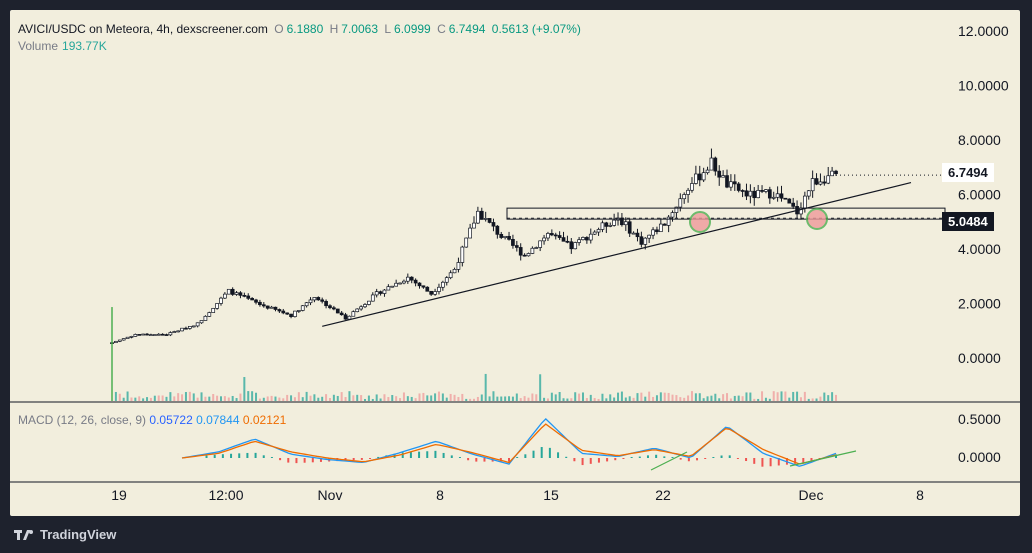 This screenshot has width=1032, height=553. I want to click on volume-bars, so click(474, 354).